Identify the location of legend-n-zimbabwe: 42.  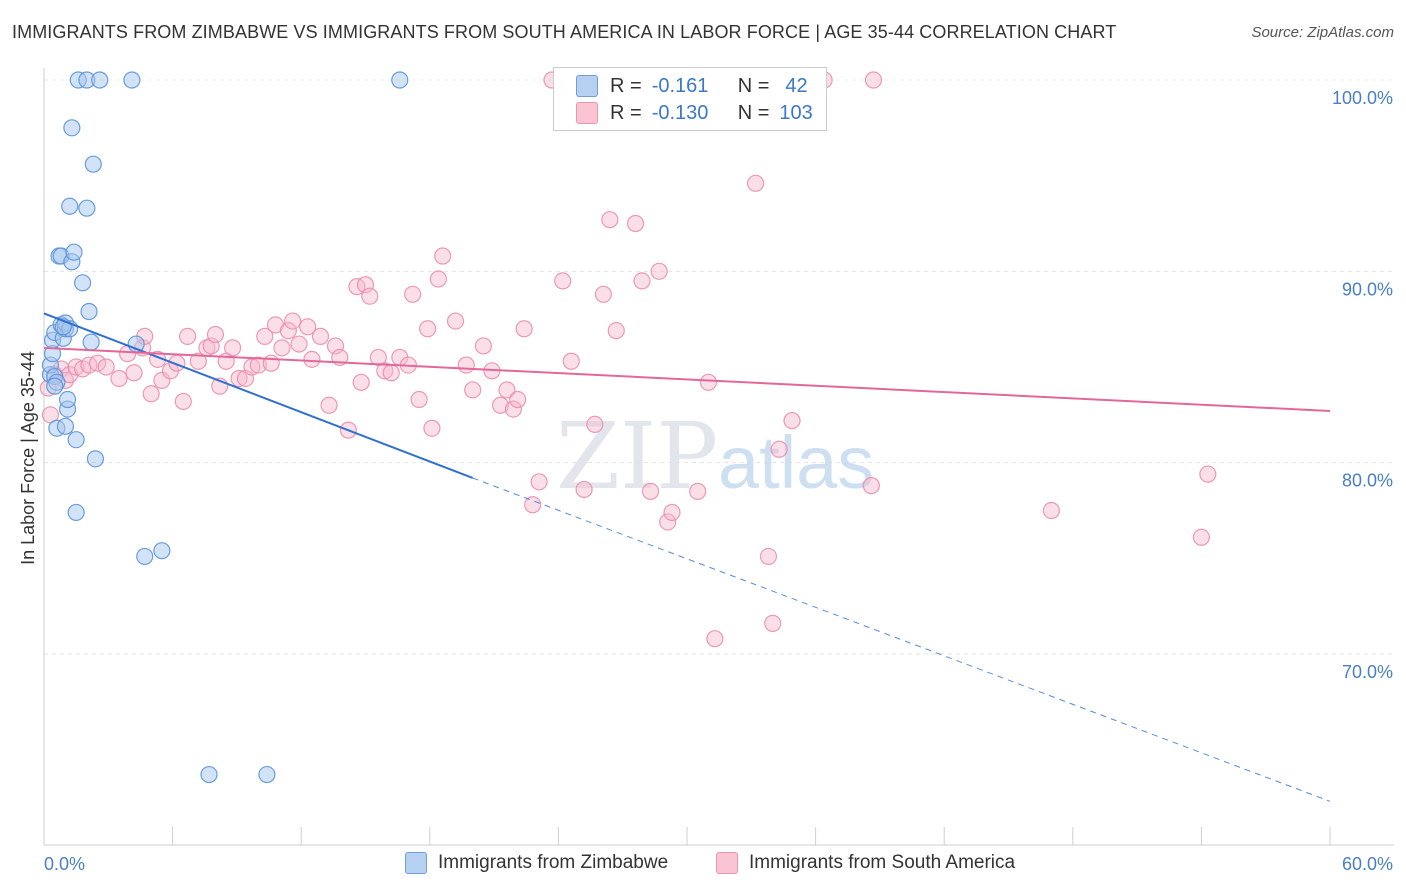
(796, 85).